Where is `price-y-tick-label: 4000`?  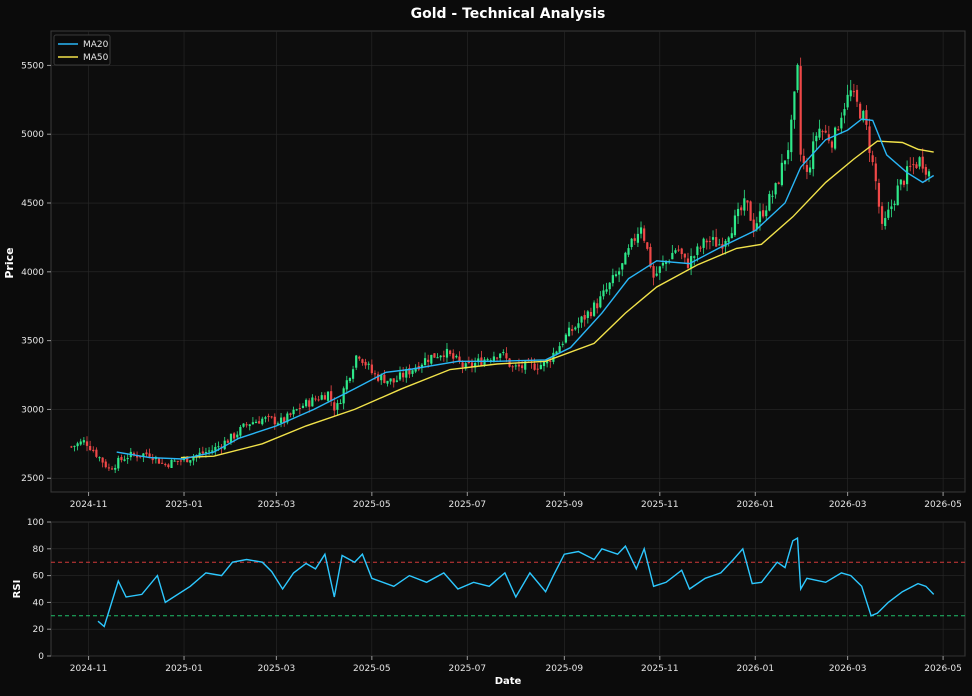
price-y-tick-label: 4000 is located at coordinates (32, 273).